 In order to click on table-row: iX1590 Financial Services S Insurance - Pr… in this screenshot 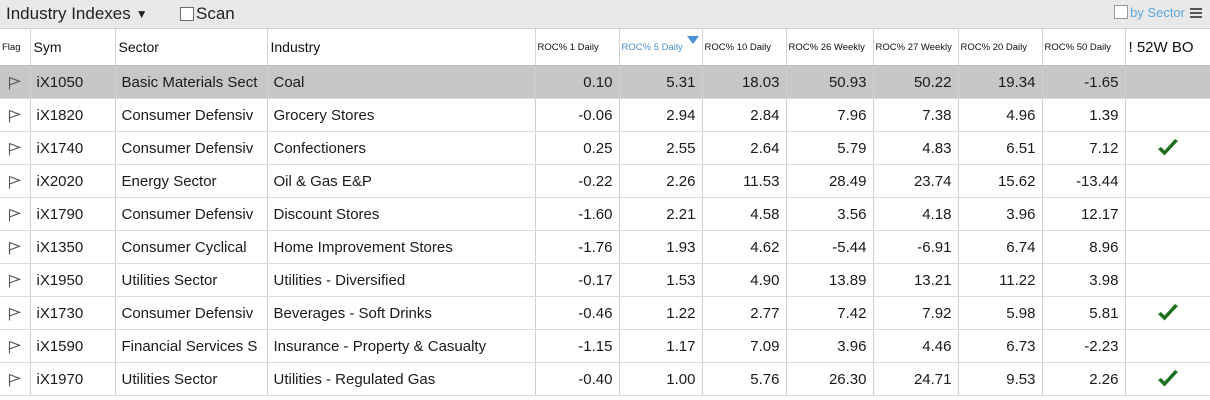, I will do `click(605, 346)`.